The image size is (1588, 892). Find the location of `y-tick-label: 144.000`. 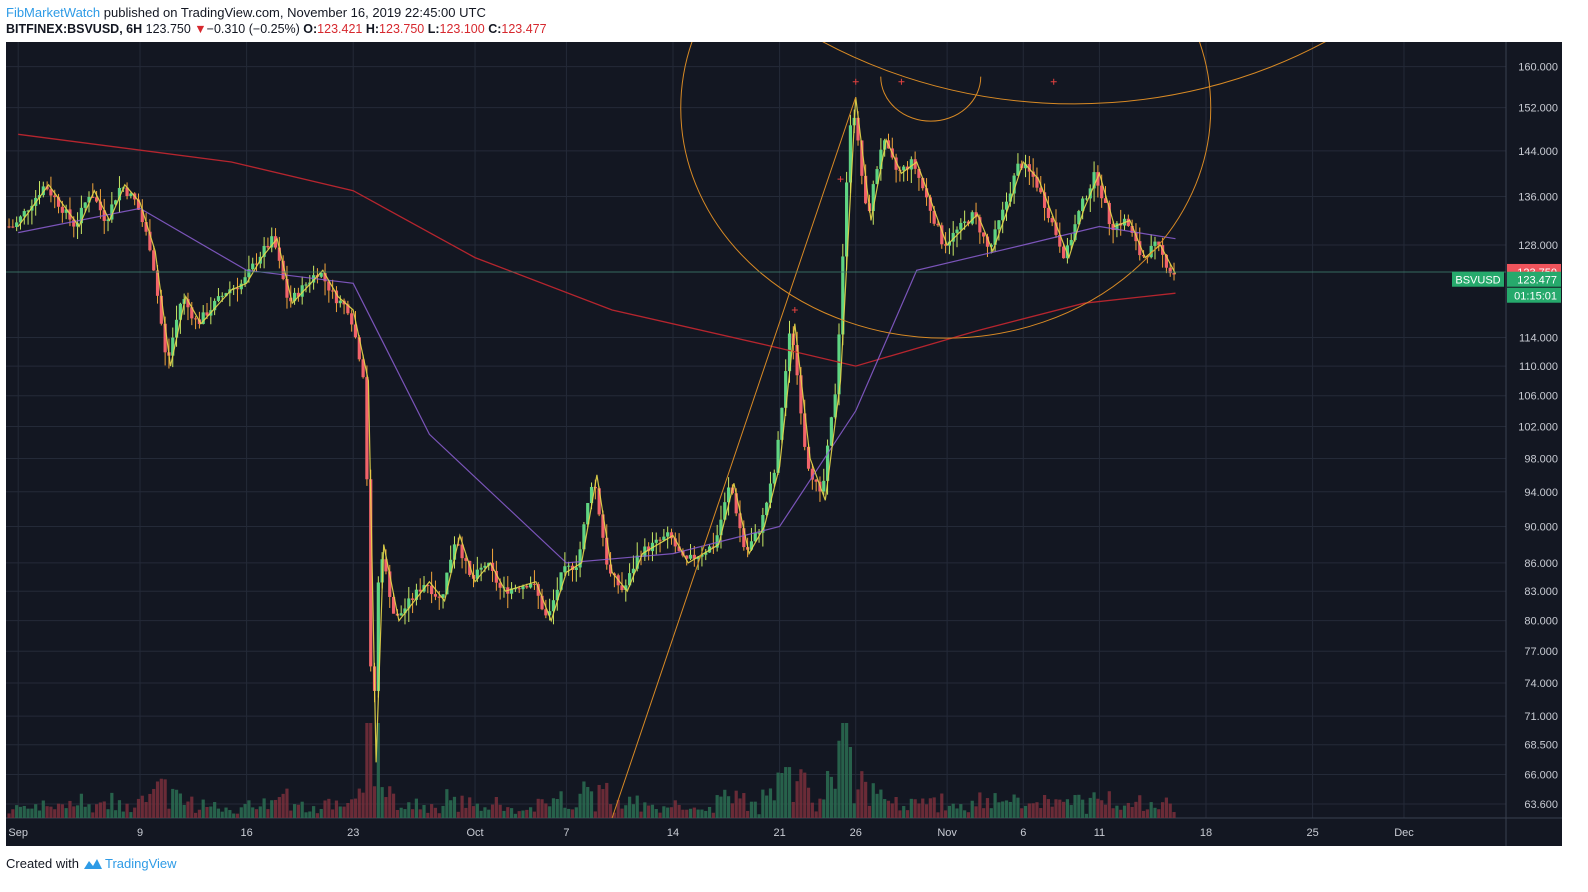

y-tick-label: 144.000 is located at coordinates (1538, 152).